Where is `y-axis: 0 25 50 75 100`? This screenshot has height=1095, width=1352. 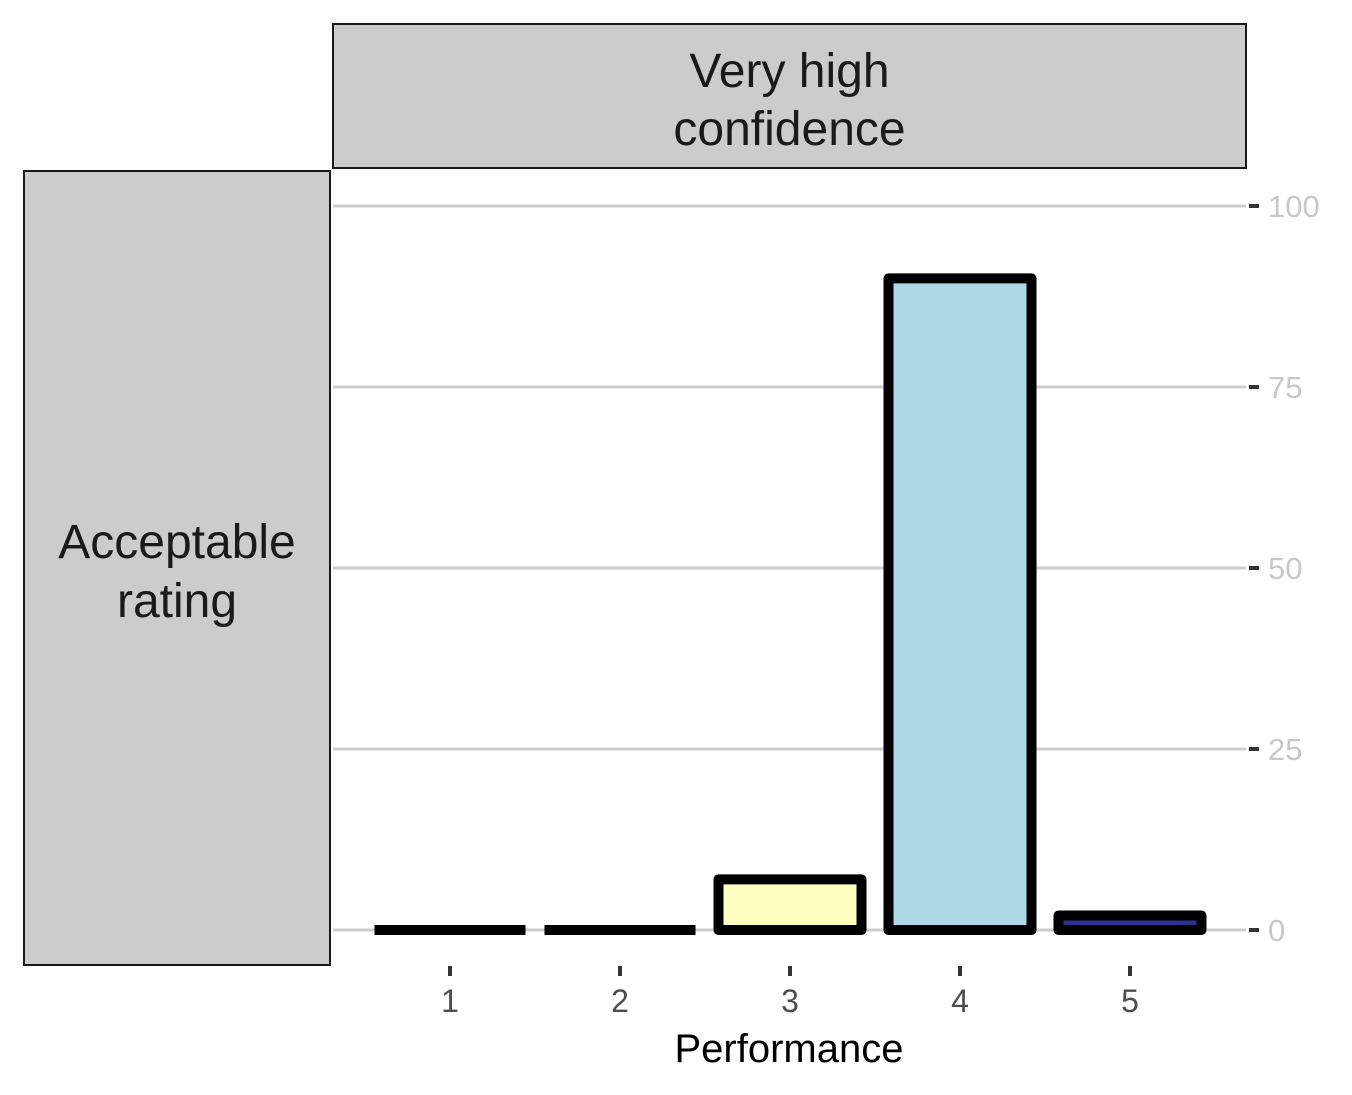 y-axis: 0 25 50 75 100 is located at coordinates (1284, 568).